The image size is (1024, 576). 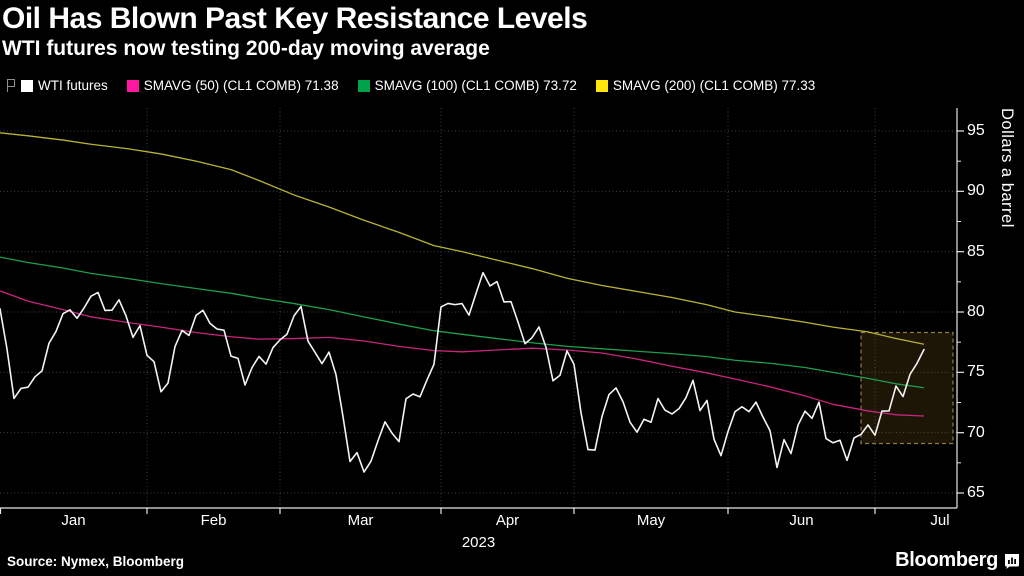 What do you see at coordinates (96, 561) in the screenshot?
I see `source-note: Source: Nymex, Bloomberg` at bounding box center [96, 561].